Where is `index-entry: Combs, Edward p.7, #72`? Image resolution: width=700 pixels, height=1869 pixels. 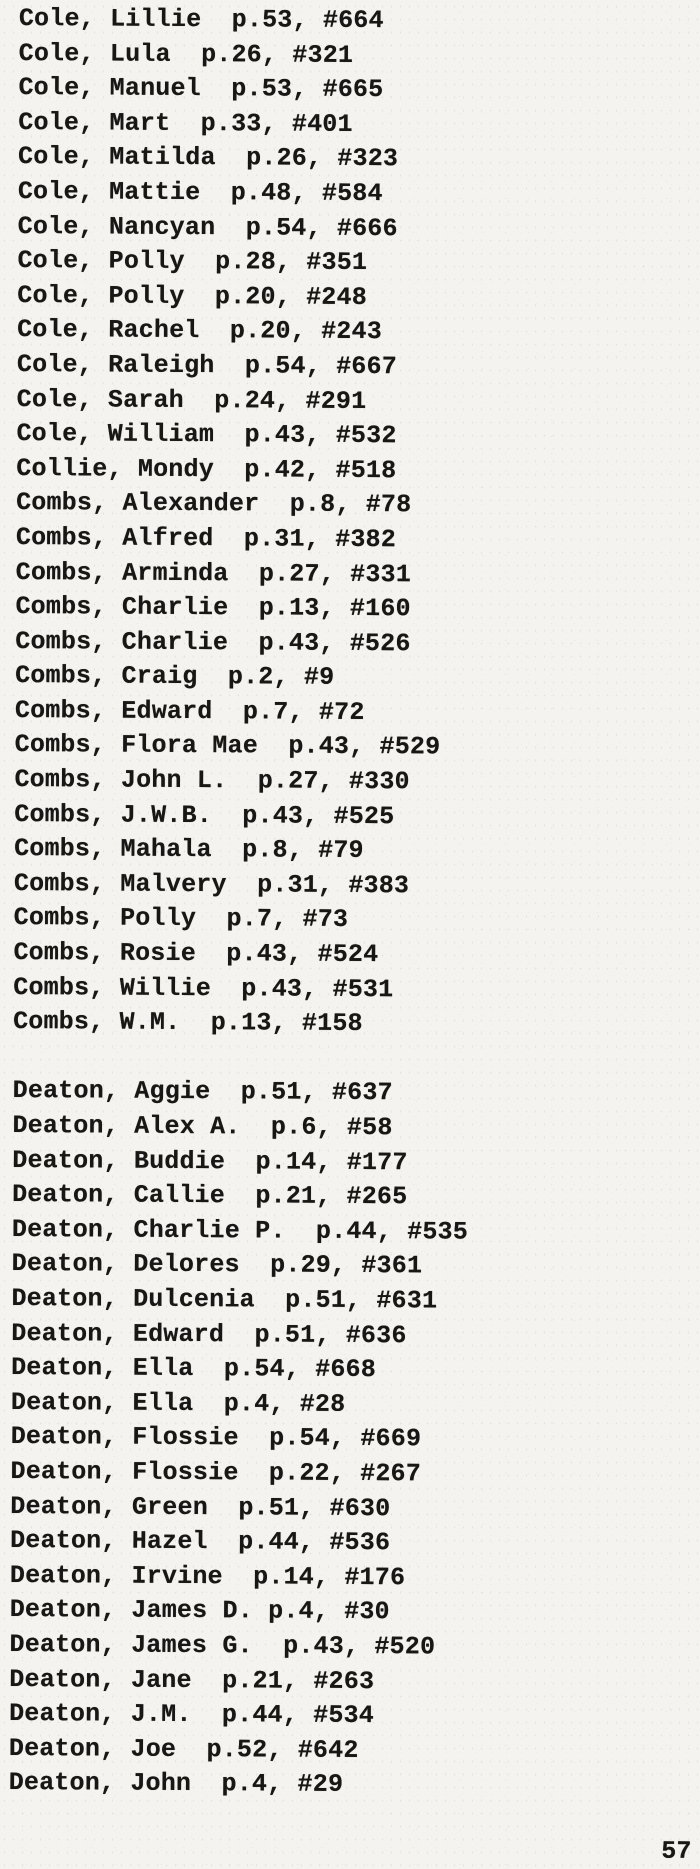 index-entry: Combs, Edward p.7, #72 is located at coordinates (189, 711).